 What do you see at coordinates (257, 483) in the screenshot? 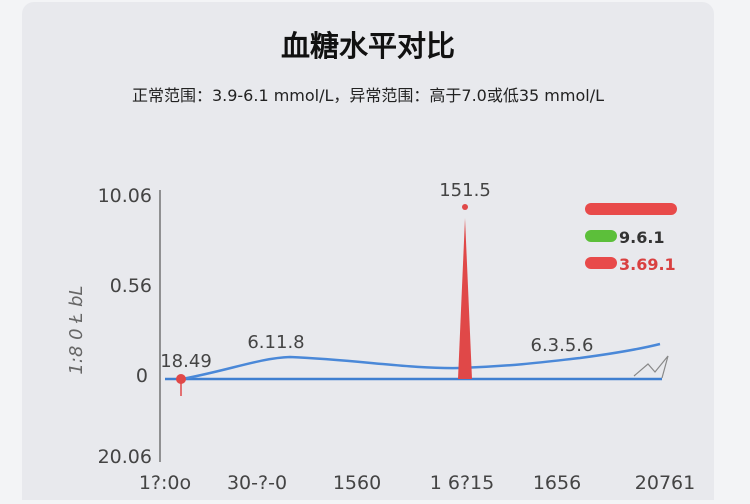
I see `x-tick-label: 30-?-0` at bounding box center [257, 483].